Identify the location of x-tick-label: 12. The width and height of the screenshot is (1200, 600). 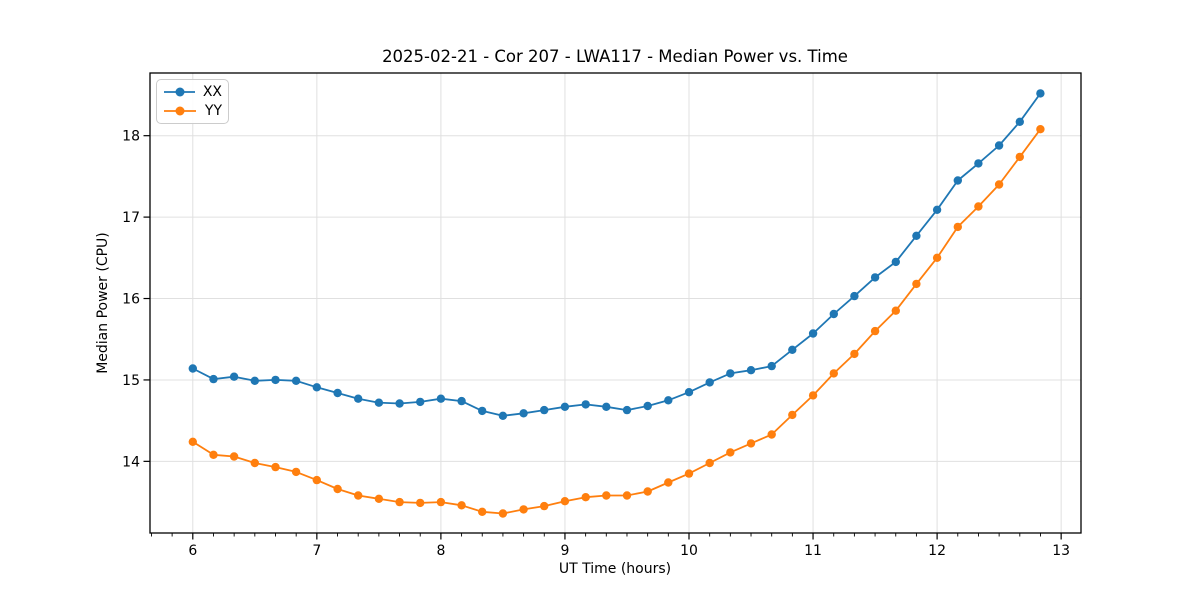
(937, 551).